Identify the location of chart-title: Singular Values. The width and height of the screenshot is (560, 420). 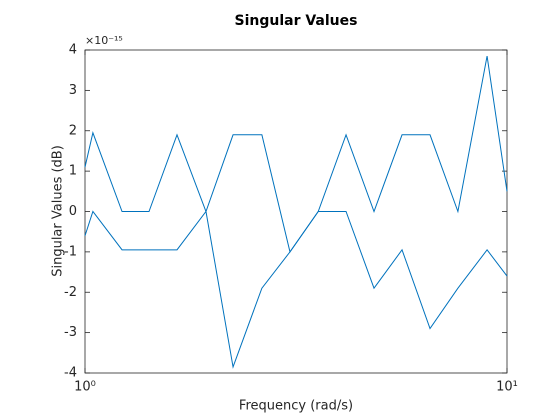
(296, 21).